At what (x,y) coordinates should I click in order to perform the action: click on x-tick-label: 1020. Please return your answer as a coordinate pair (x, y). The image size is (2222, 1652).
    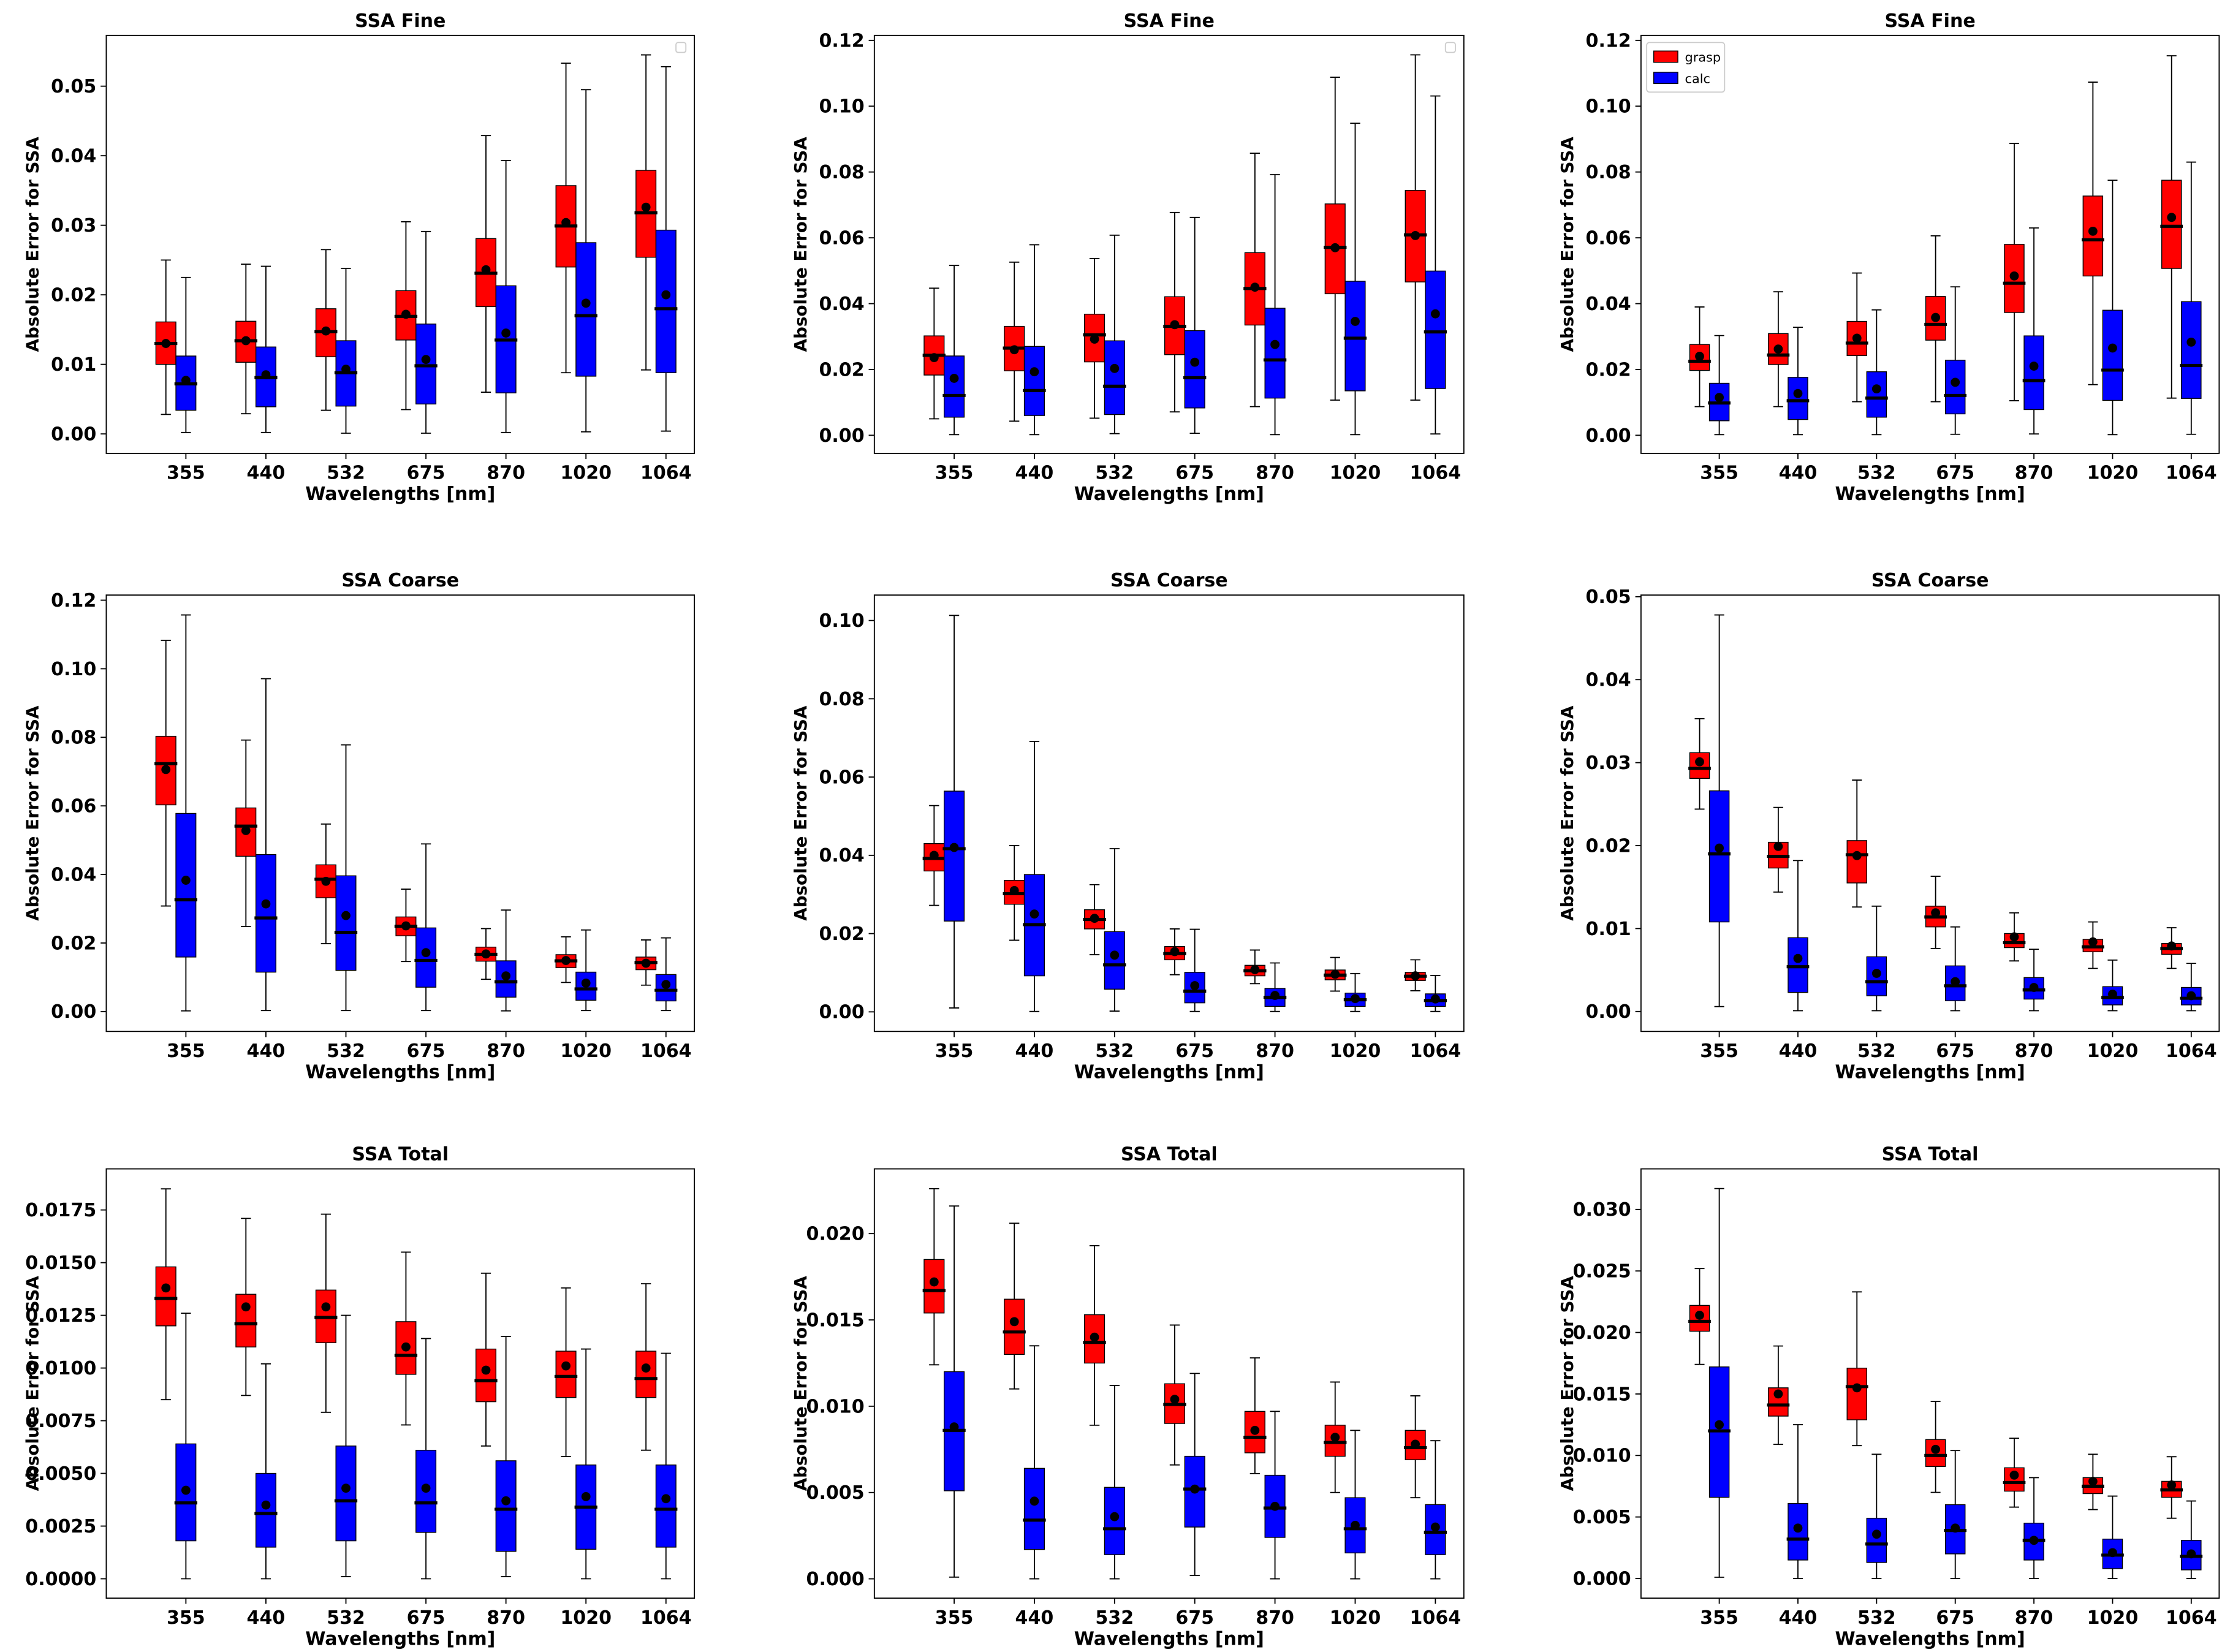
    Looking at the image, I should click on (1355, 1618).